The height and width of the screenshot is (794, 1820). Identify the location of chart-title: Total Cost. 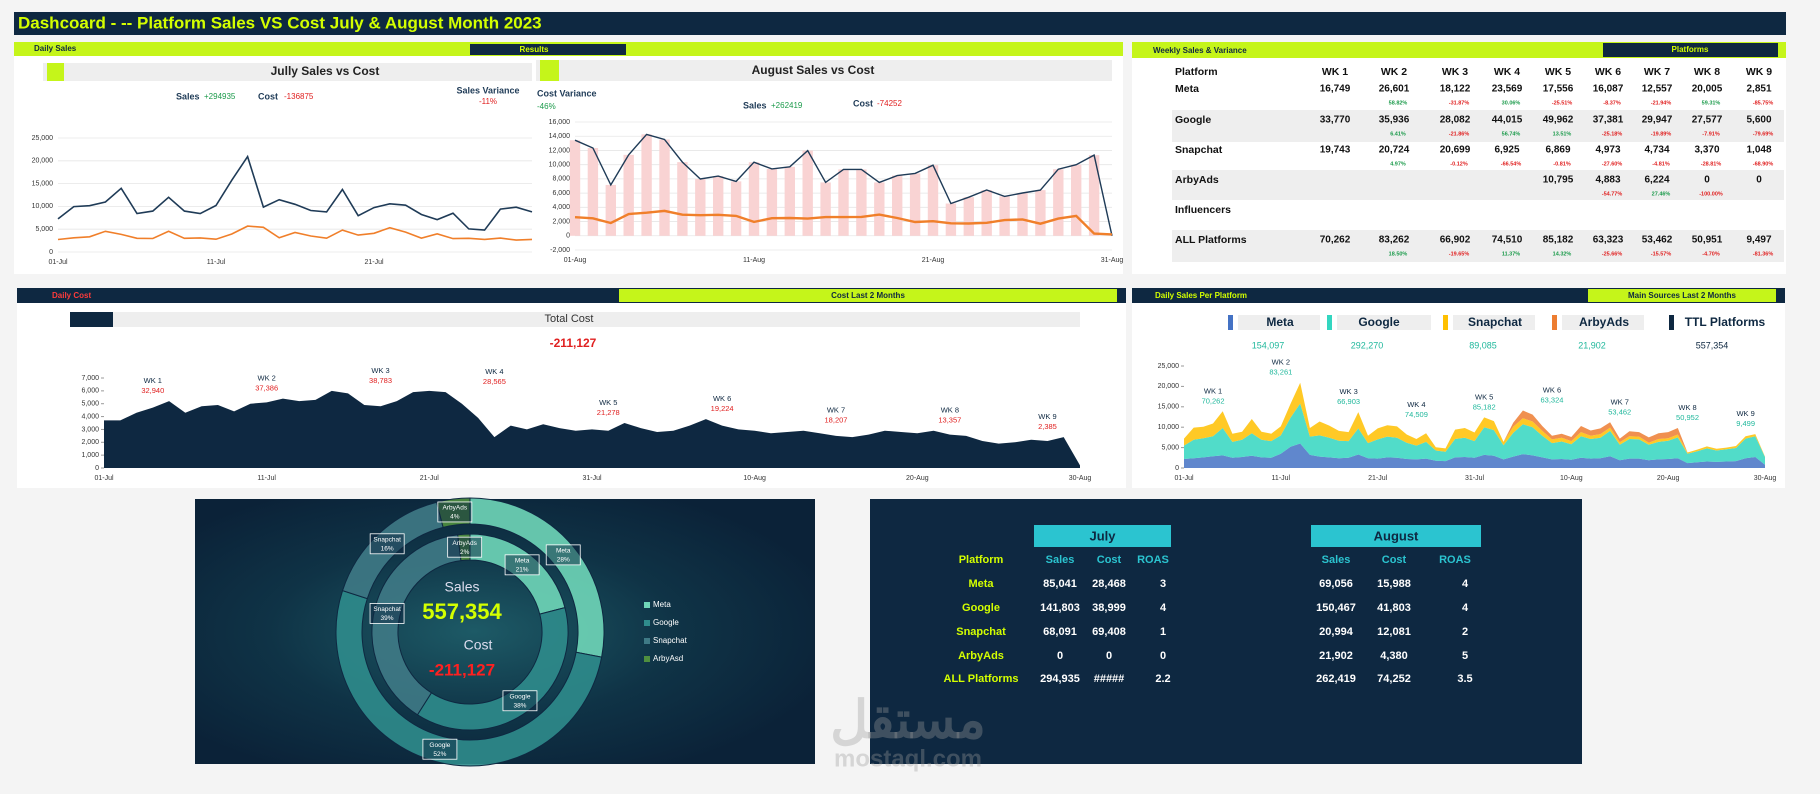
(569, 319).